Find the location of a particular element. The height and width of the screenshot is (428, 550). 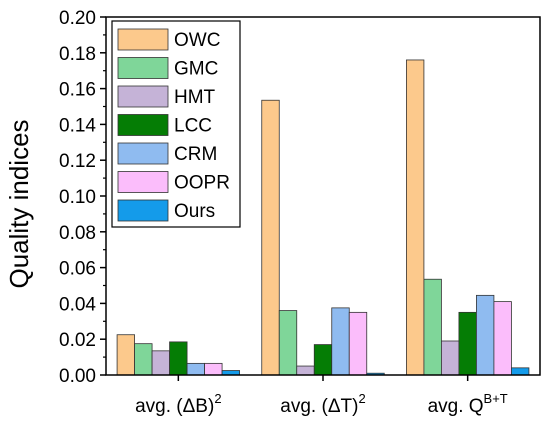

legend-swatch-crm is located at coordinates (143, 153).